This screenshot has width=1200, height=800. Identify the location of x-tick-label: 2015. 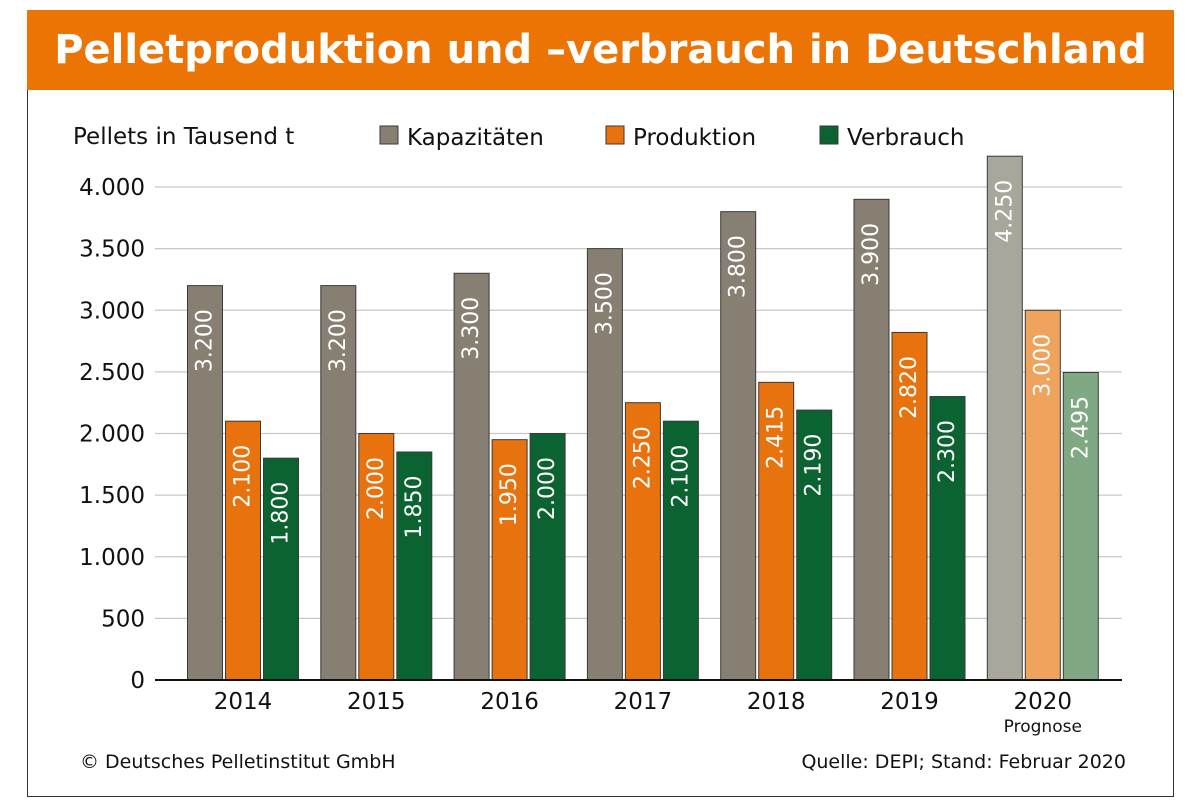
(376, 702).